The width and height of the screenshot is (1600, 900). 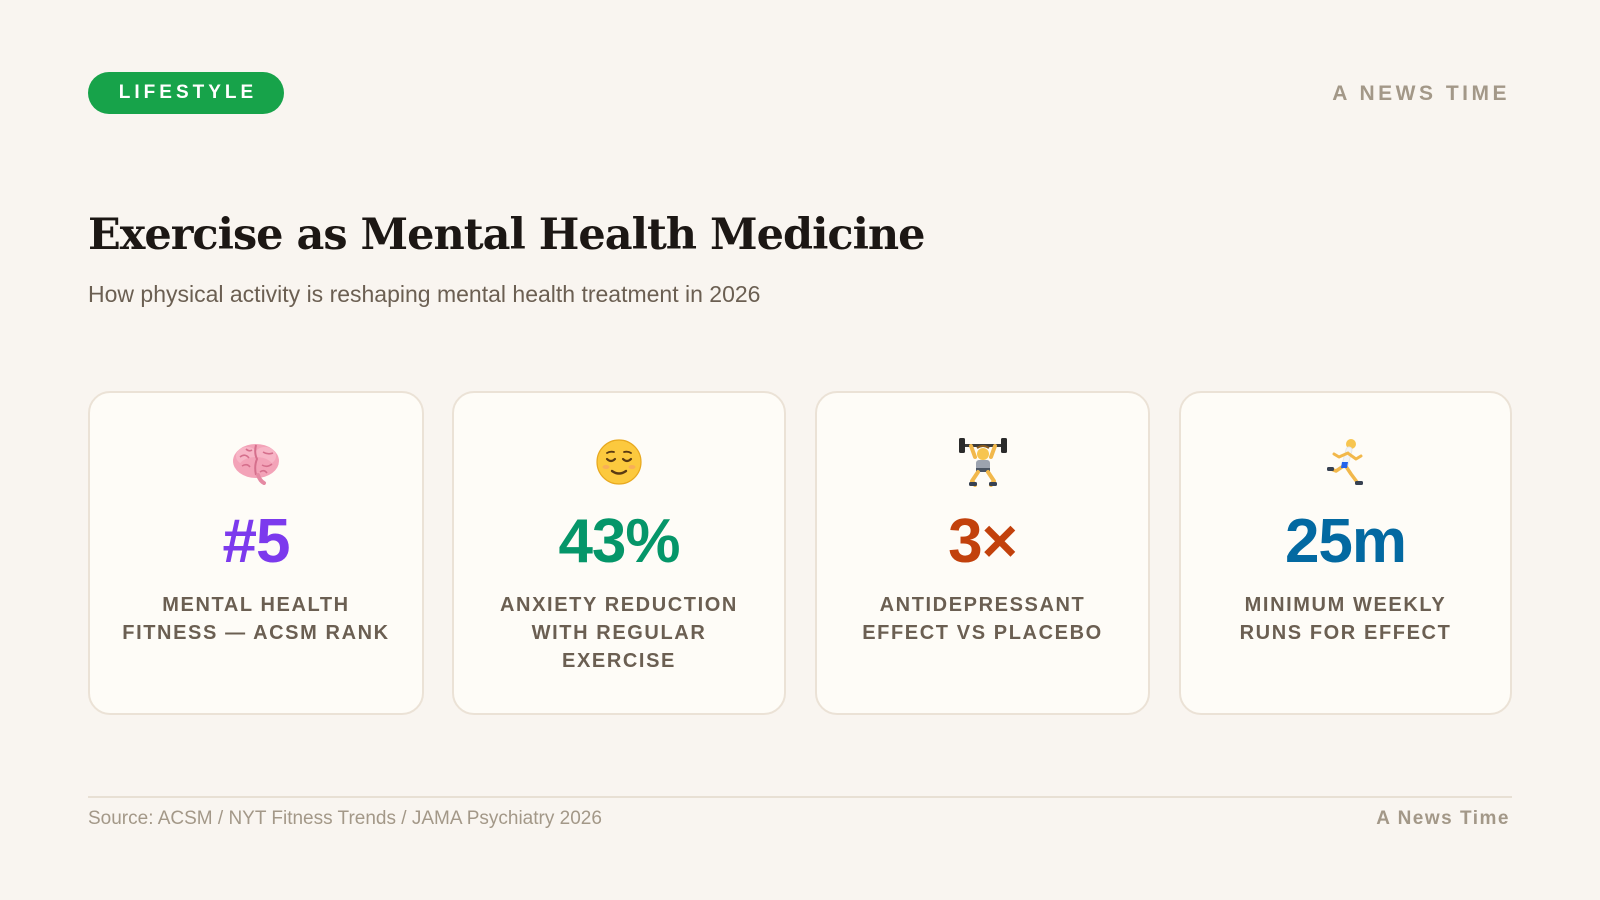 What do you see at coordinates (619, 633) in the screenshot?
I see `stat-label: ANXIETY REDUCTION WITH REGULAR EXERCISE` at bounding box center [619, 633].